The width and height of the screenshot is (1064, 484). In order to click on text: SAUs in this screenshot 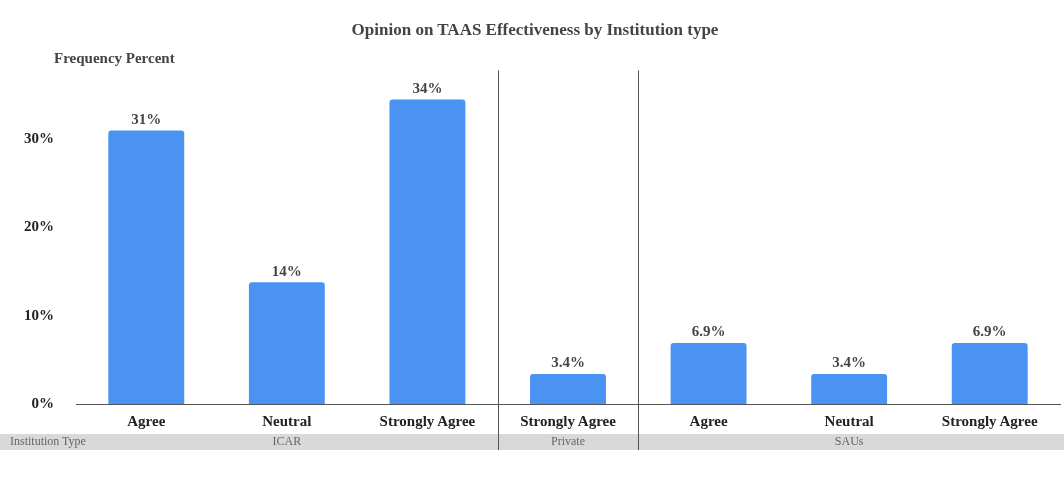, I will do `click(849, 441)`.